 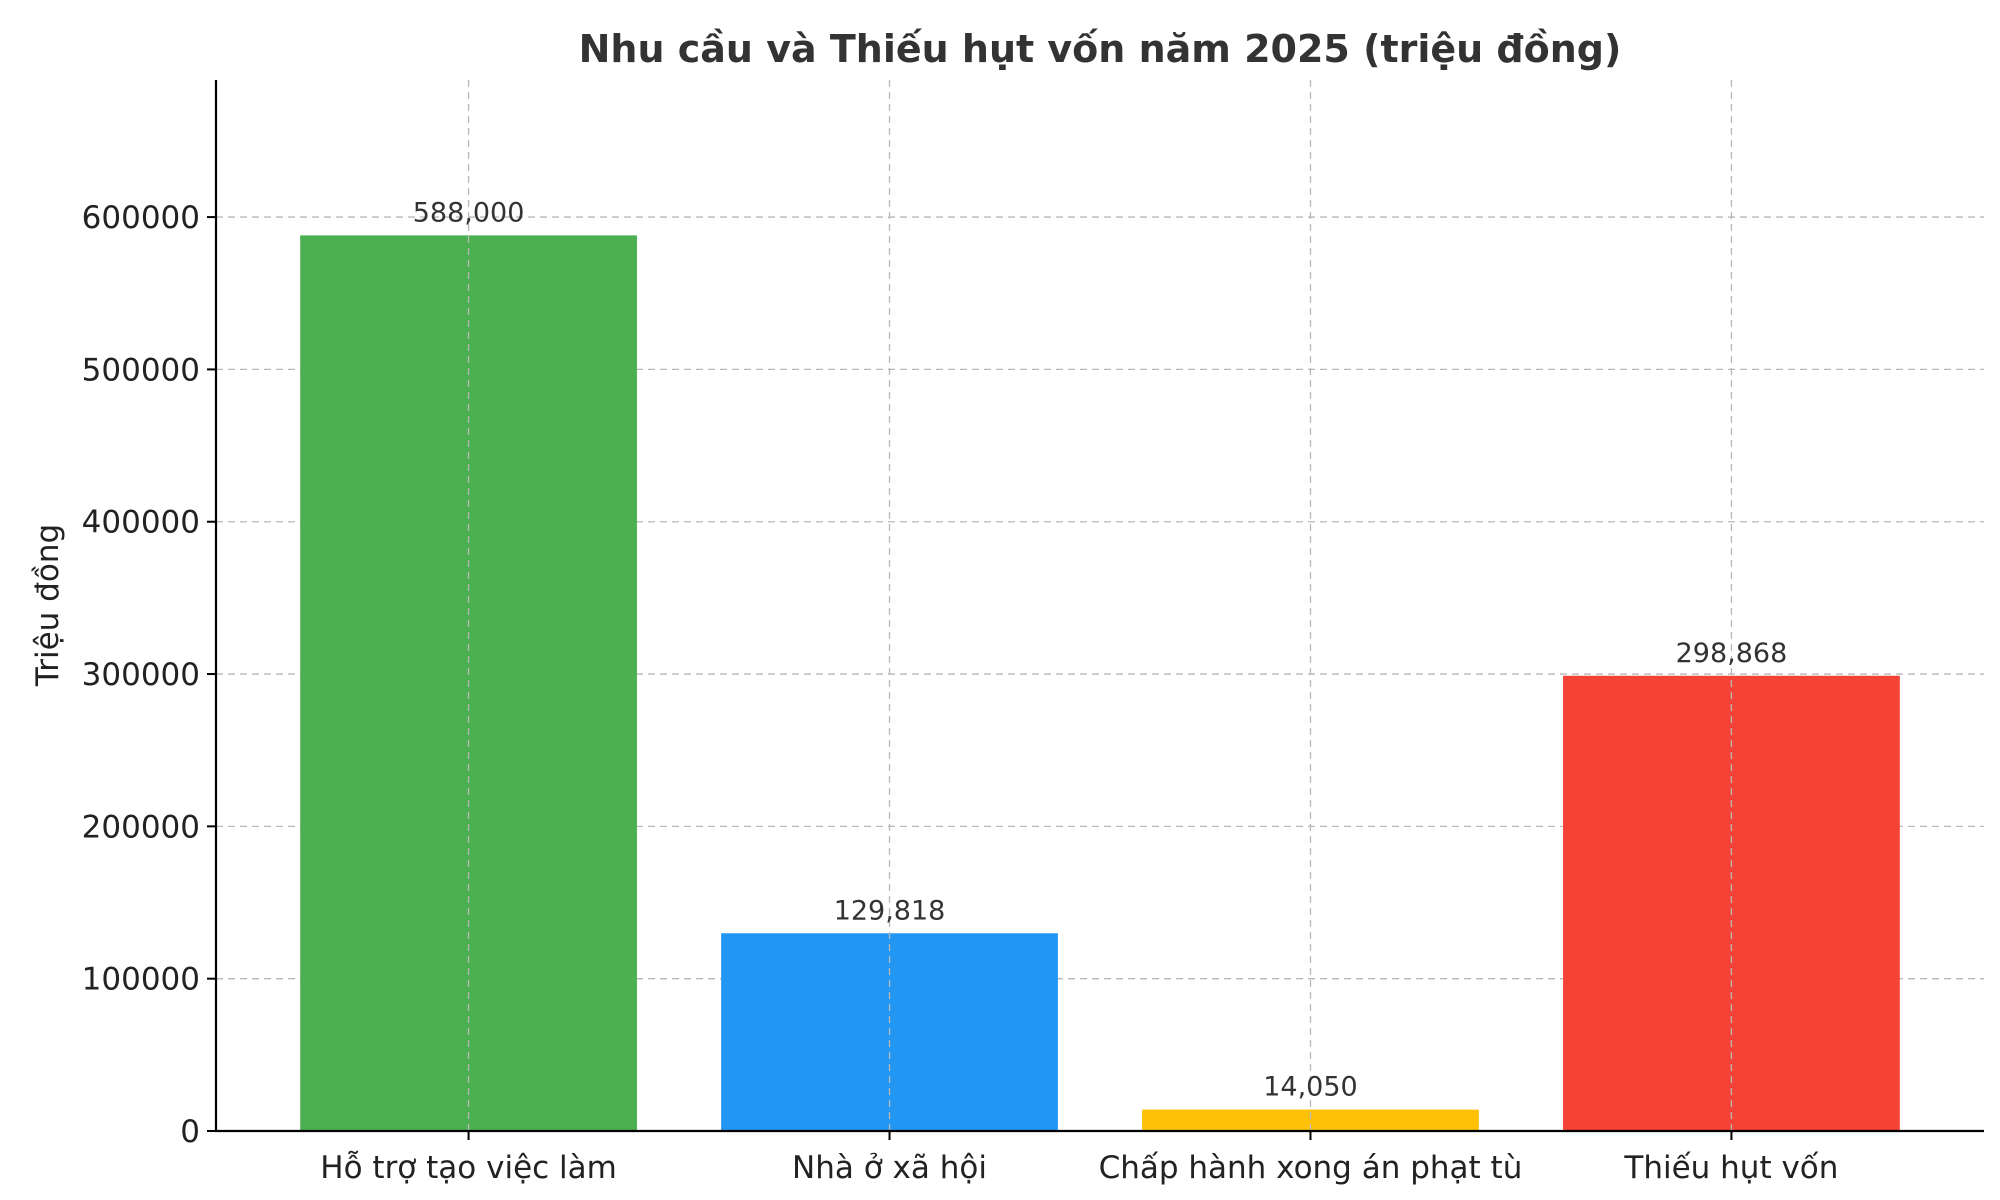 I want to click on y-tick-label: 300000, so click(x=141, y=675).